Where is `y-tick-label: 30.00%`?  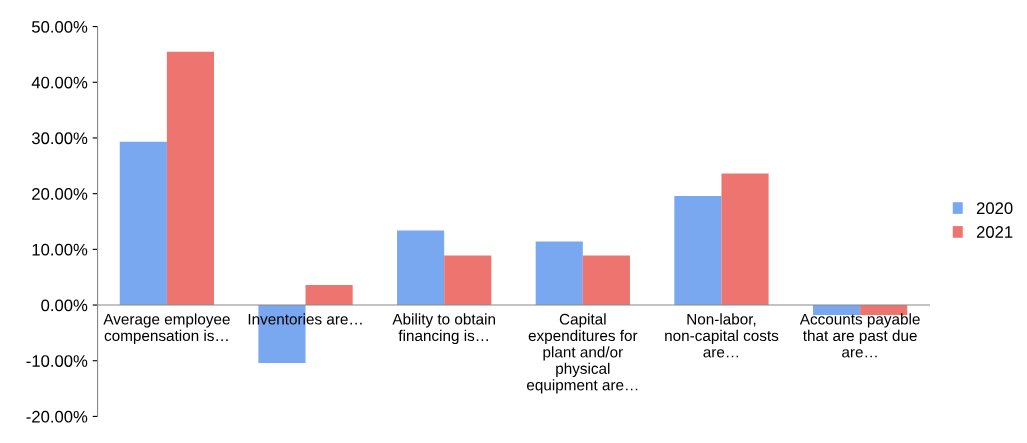
y-tick-label: 30.00% is located at coordinates (59, 138).